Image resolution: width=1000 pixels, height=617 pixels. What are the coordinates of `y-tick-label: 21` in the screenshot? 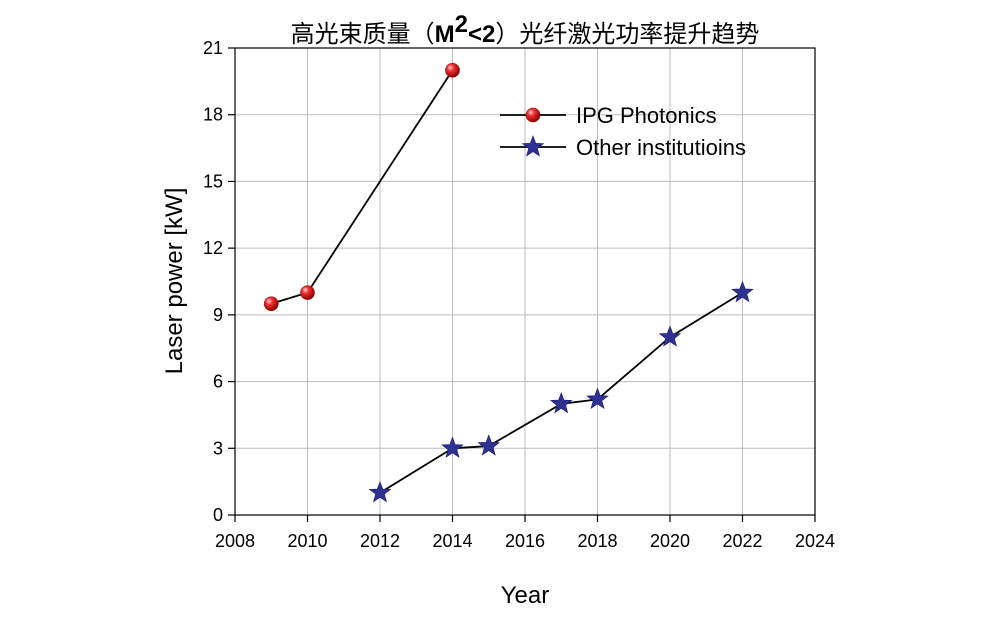 It's located at (213, 48).